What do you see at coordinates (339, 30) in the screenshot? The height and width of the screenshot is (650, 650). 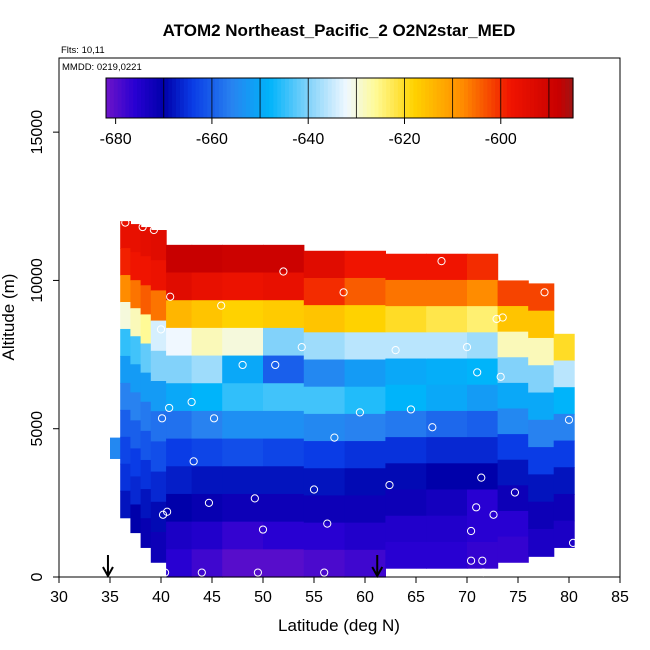 I see `chart-title: ATOM2 Northeast_Pacific_2 O2N2star_MED` at bounding box center [339, 30].